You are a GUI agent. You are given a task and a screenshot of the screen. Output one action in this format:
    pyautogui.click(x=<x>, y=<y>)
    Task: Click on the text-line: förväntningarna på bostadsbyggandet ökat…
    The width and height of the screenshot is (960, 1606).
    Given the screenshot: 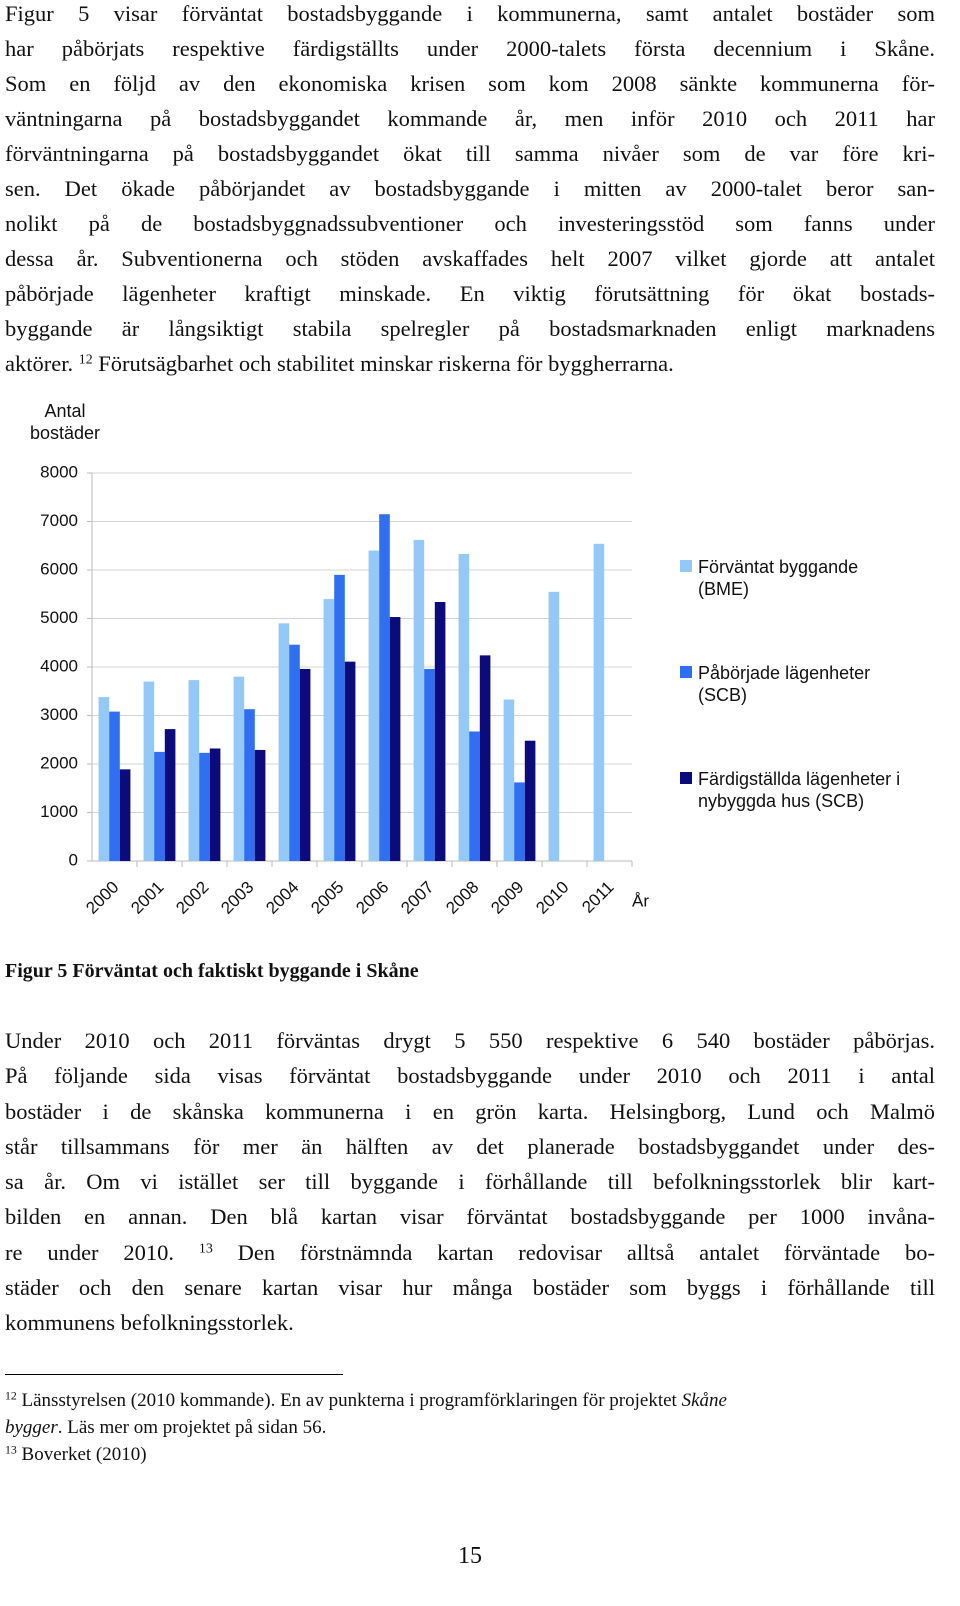 What is the action you would take?
    pyautogui.click(x=470, y=154)
    